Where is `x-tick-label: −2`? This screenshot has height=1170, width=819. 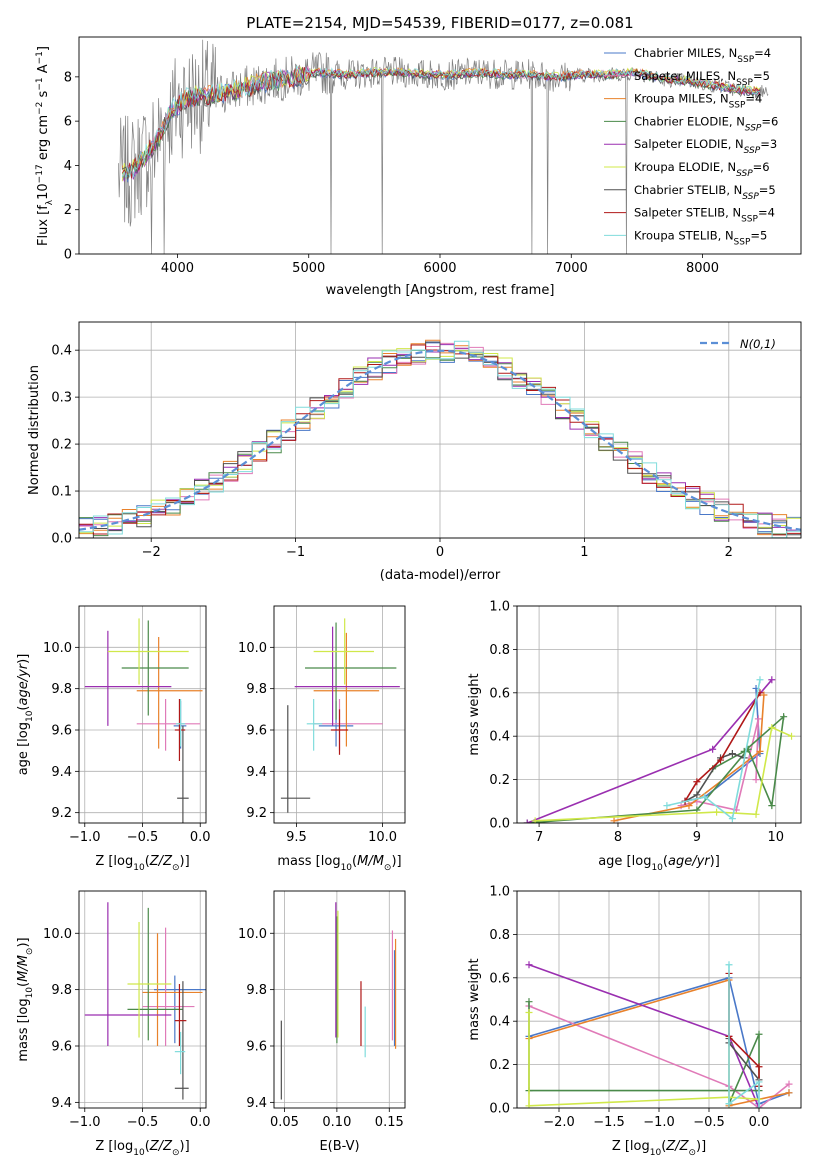 x-tick-label: −2 is located at coordinates (151, 552).